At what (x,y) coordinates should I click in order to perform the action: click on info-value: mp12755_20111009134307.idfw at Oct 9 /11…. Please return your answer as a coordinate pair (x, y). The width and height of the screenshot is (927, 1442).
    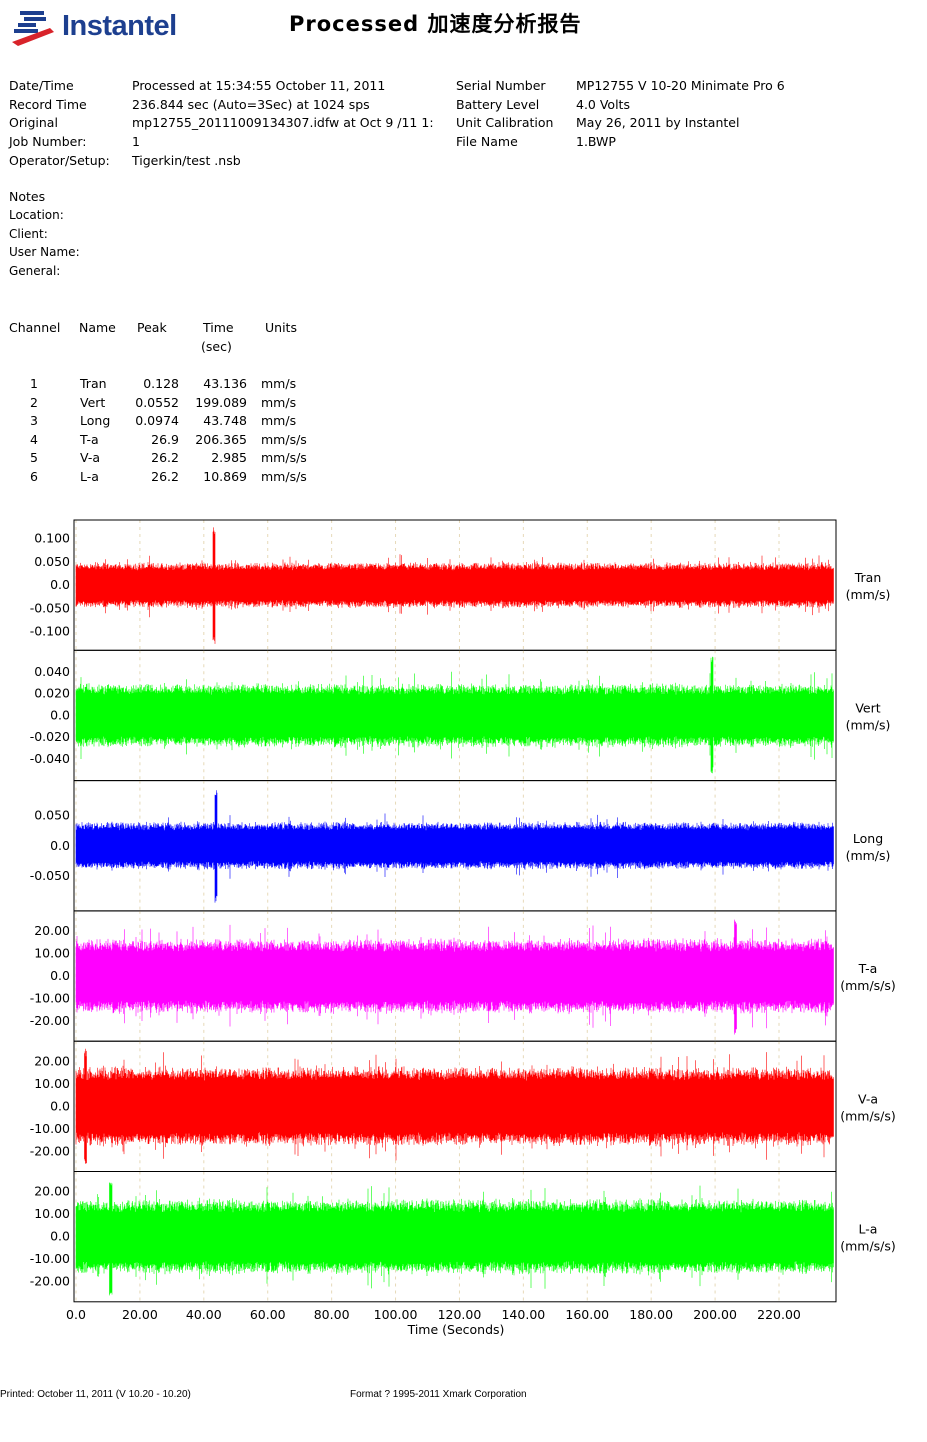
    Looking at the image, I should click on (283, 123).